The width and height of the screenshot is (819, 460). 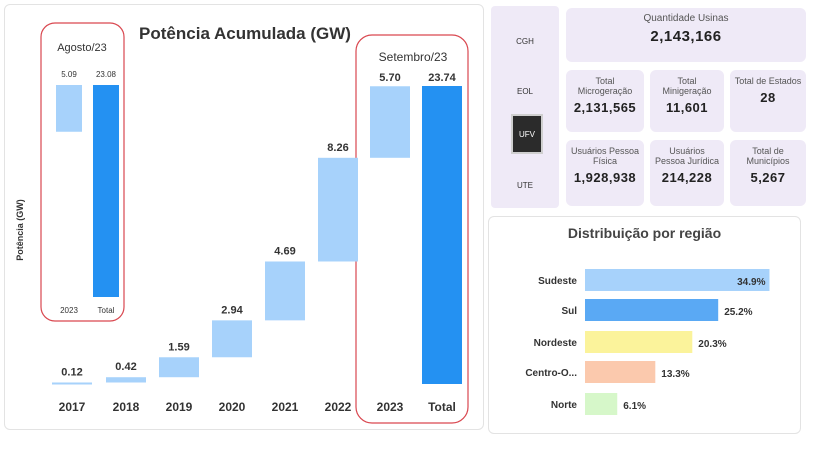 I want to click on x-tick-label: 2022, so click(x=338, y=407).